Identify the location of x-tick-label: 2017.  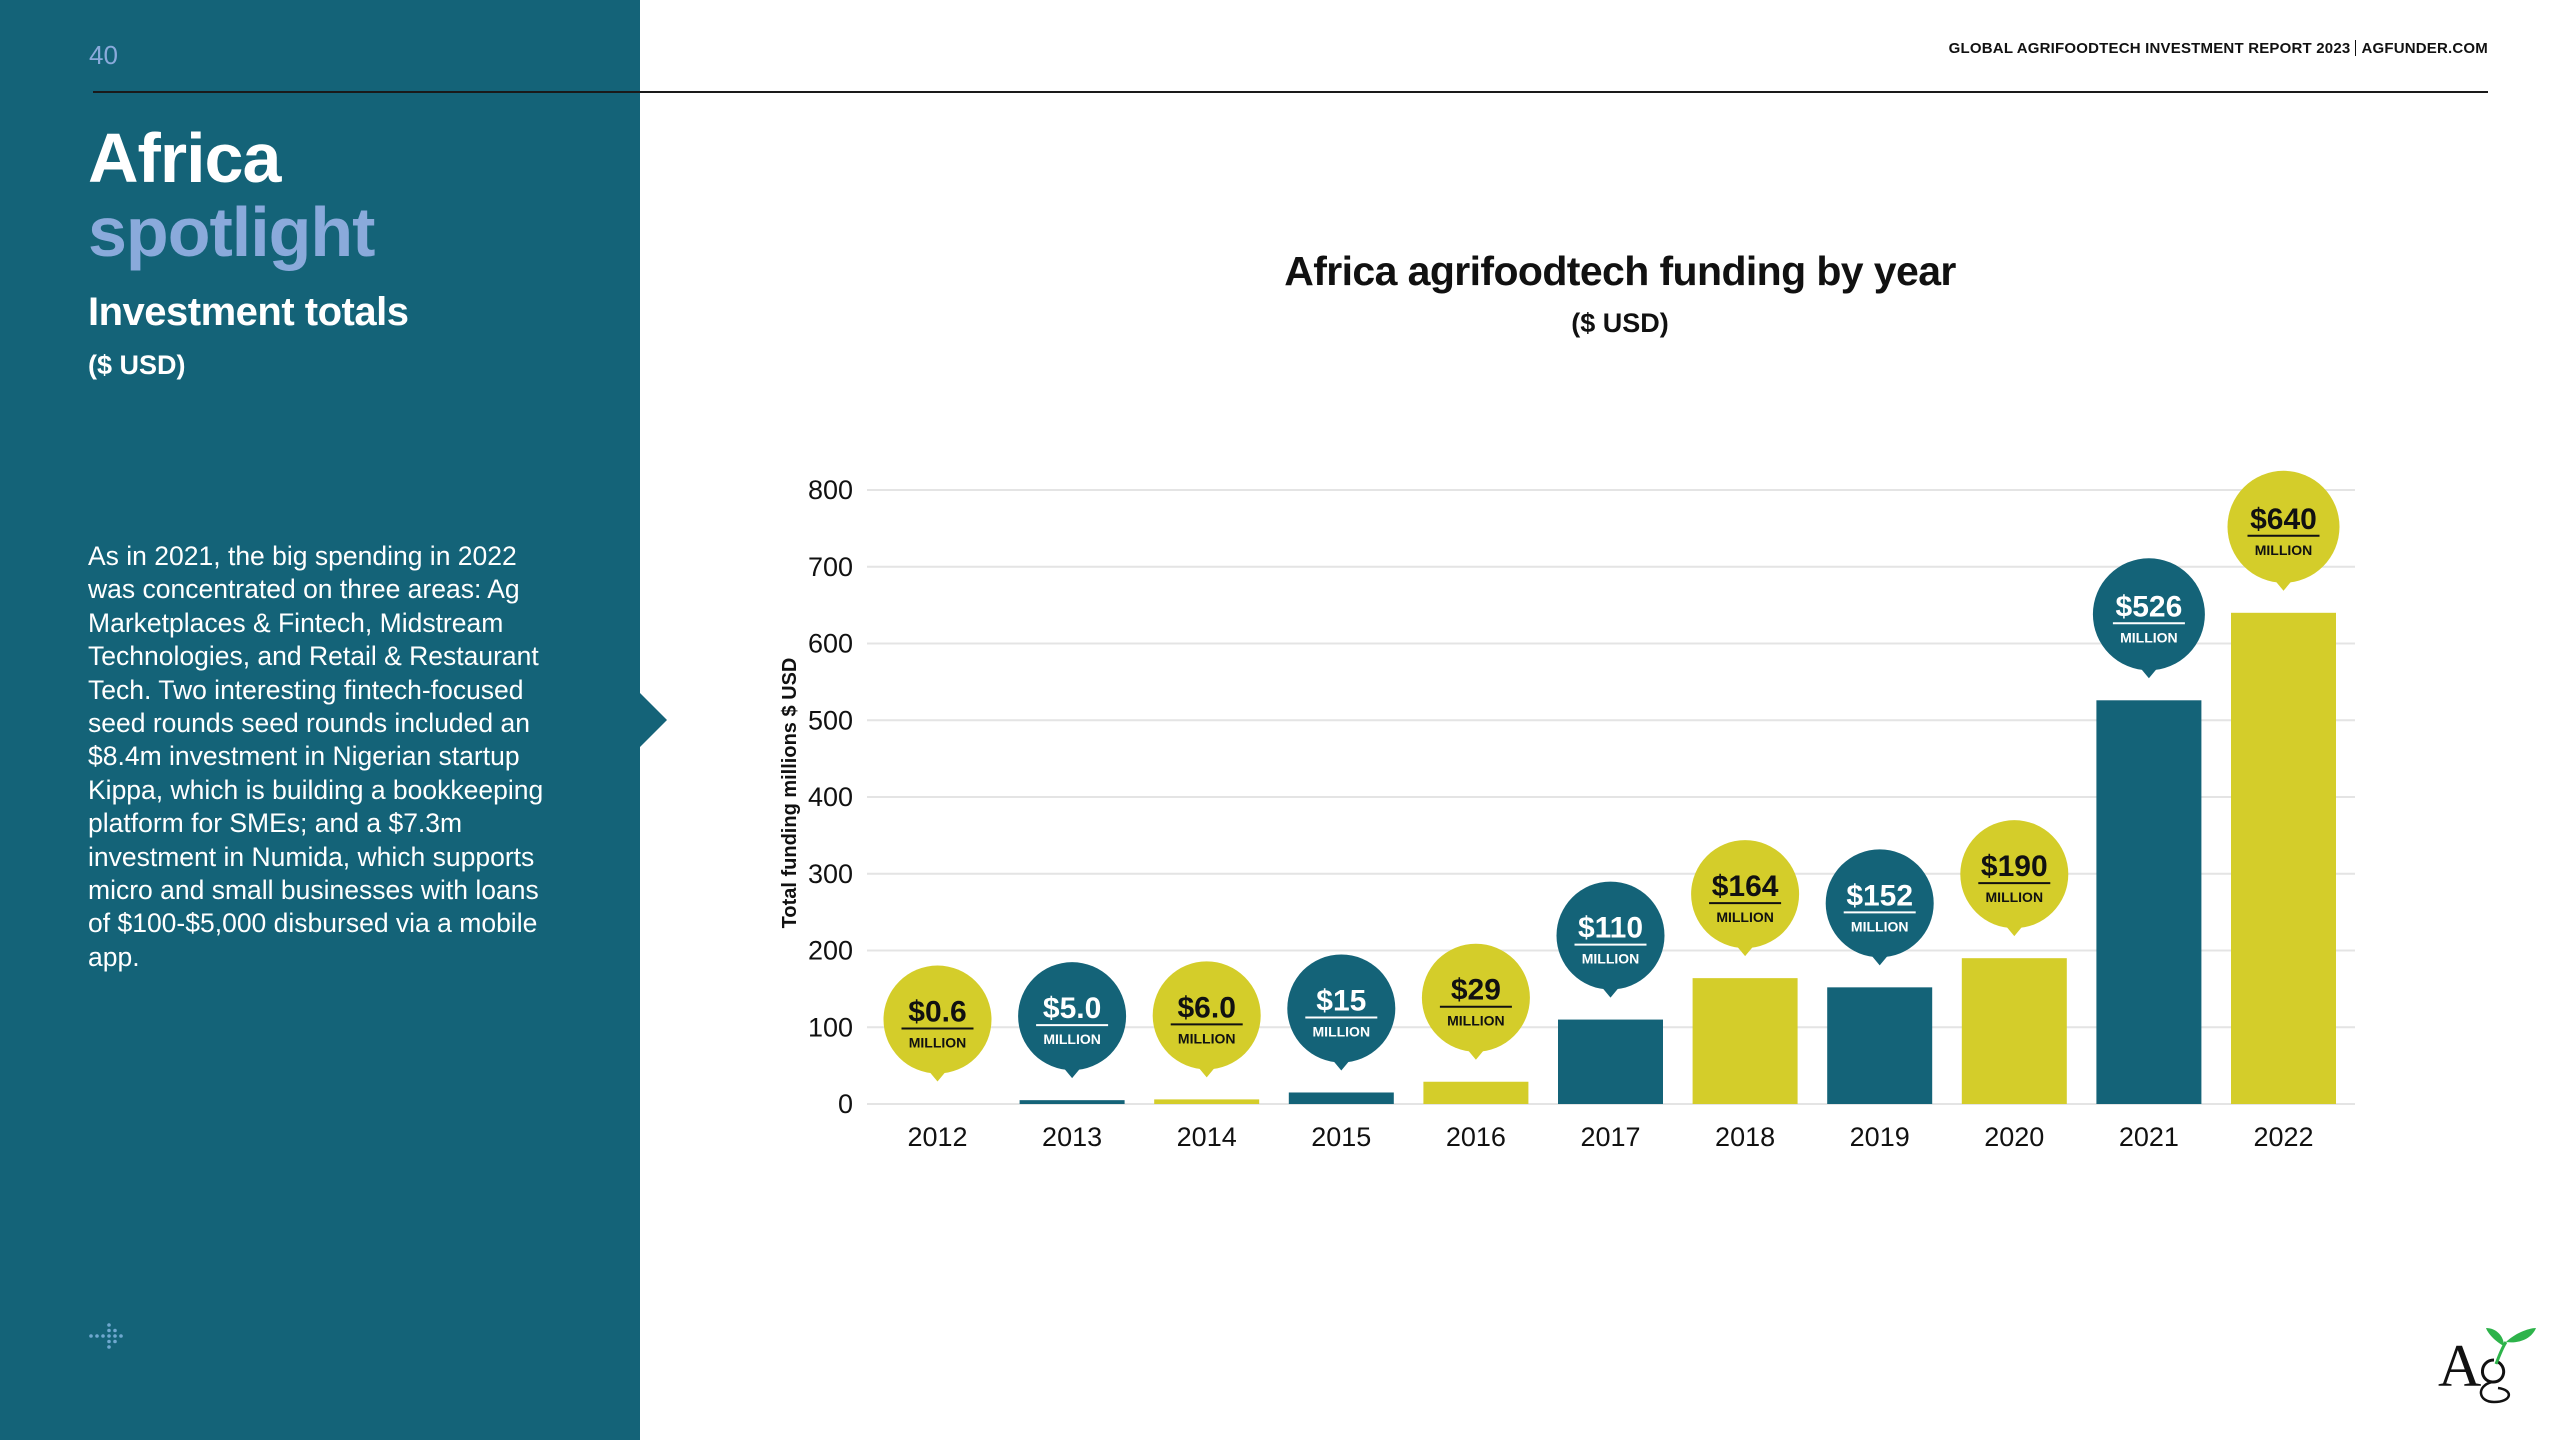
(1610, 1137).